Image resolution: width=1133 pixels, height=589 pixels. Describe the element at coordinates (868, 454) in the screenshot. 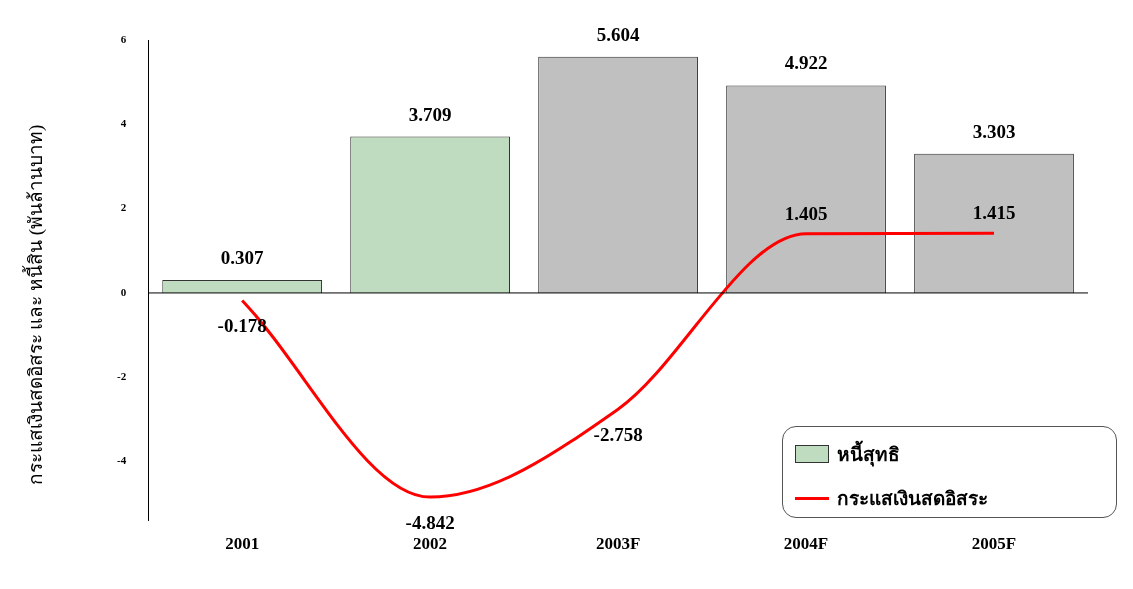

I see `legend-label: หนี้สุทธิ` at that location.